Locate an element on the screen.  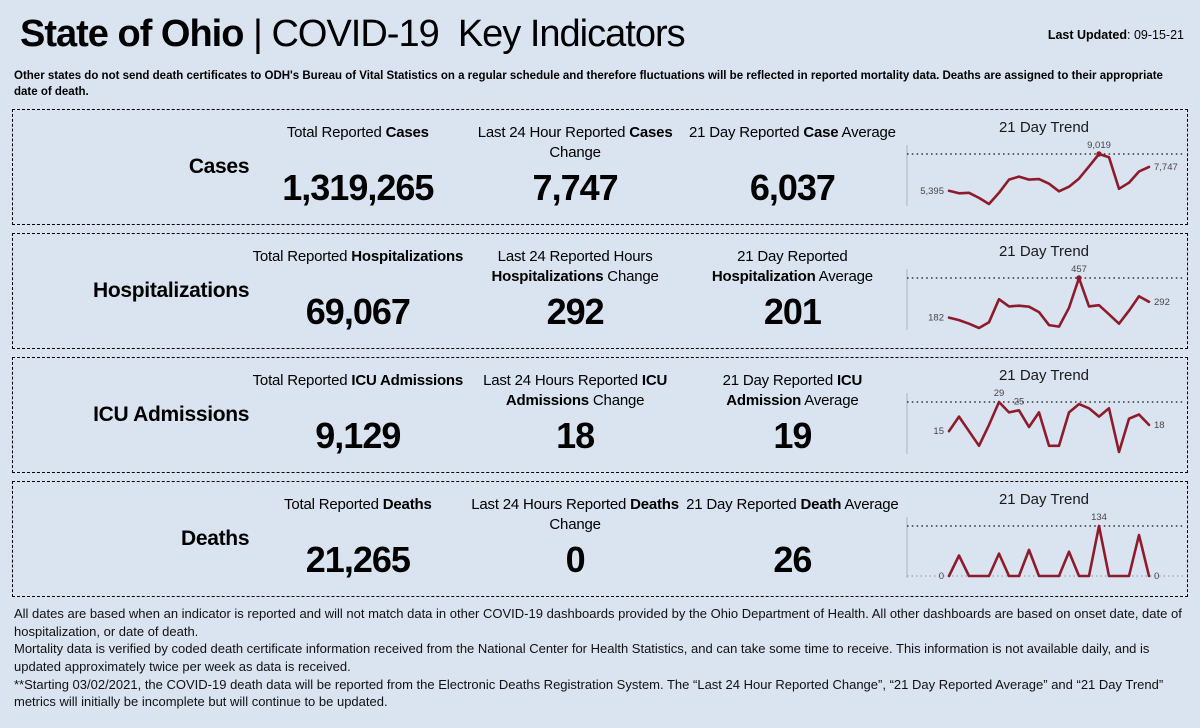
stat-total-hospitalizations: Total Reported Hospitalizations 69,067 is located at coordinates (357, 291).